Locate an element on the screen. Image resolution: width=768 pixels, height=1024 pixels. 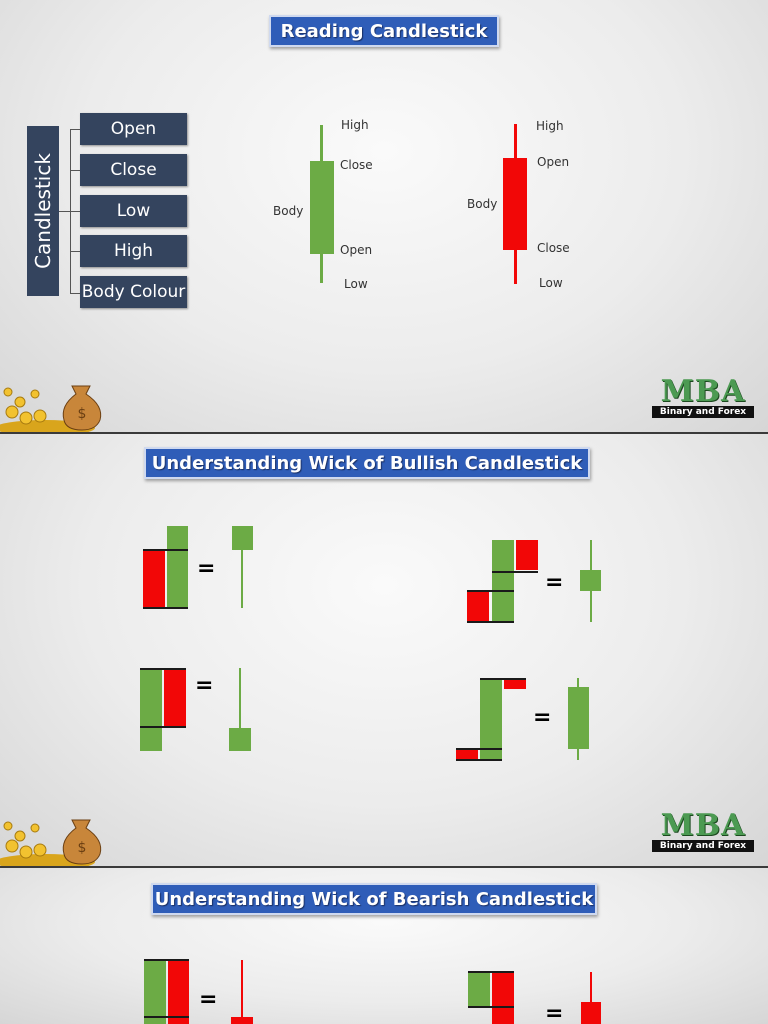
bullish-open-label: Open is located at coordinates (356, 250).